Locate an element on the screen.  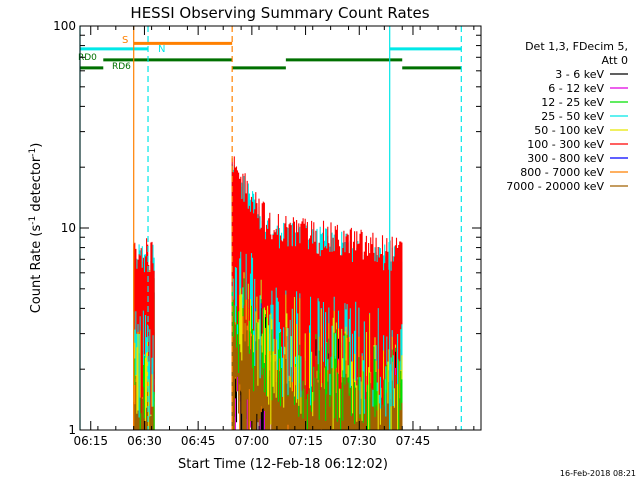
legend-label-4: 50 - 100 keV is located at coordinates (569, 130).